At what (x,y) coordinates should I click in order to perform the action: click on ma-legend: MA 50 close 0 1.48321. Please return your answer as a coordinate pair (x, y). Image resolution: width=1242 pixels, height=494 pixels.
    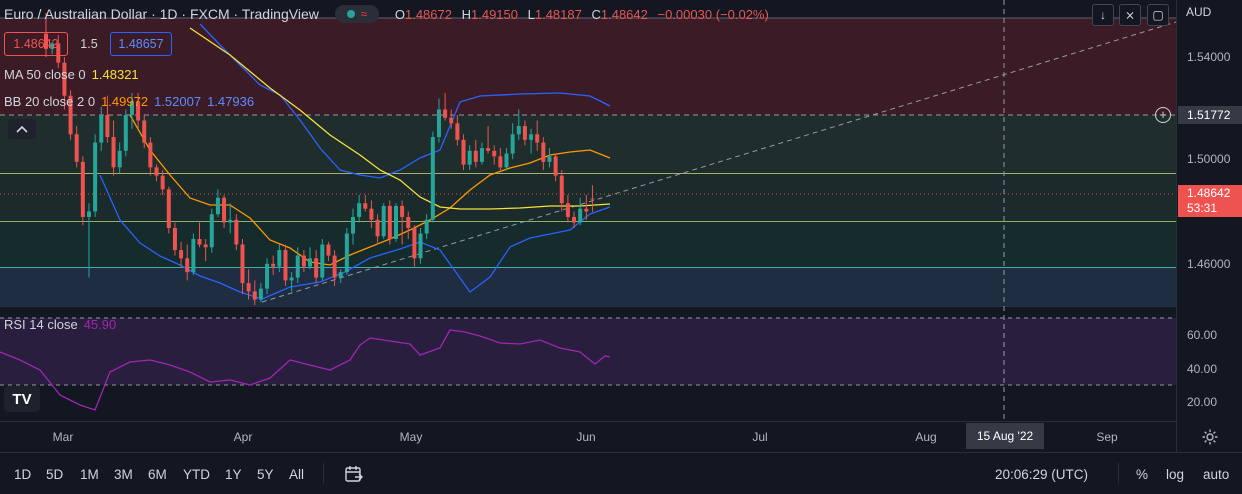
    Looking at the image, I should click on (71, 74).